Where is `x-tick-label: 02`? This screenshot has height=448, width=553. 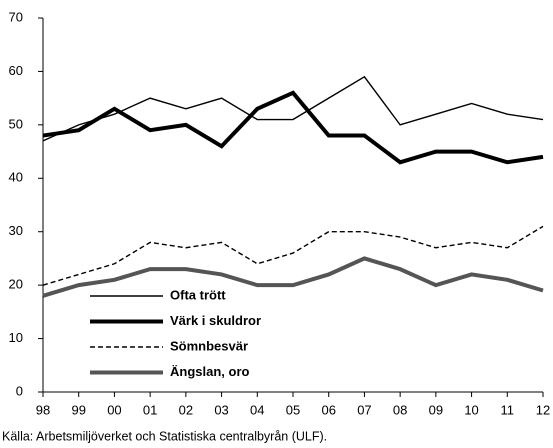
x-tick-label: 02 is located at coordinates (186, 409).